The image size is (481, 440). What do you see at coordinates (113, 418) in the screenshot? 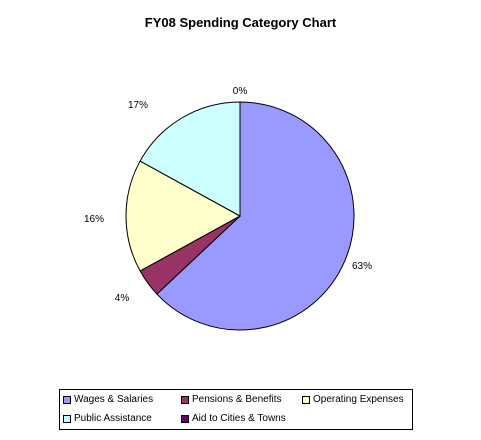
I see `legend-label: Public Assistance` at bounding box center [113, 418].